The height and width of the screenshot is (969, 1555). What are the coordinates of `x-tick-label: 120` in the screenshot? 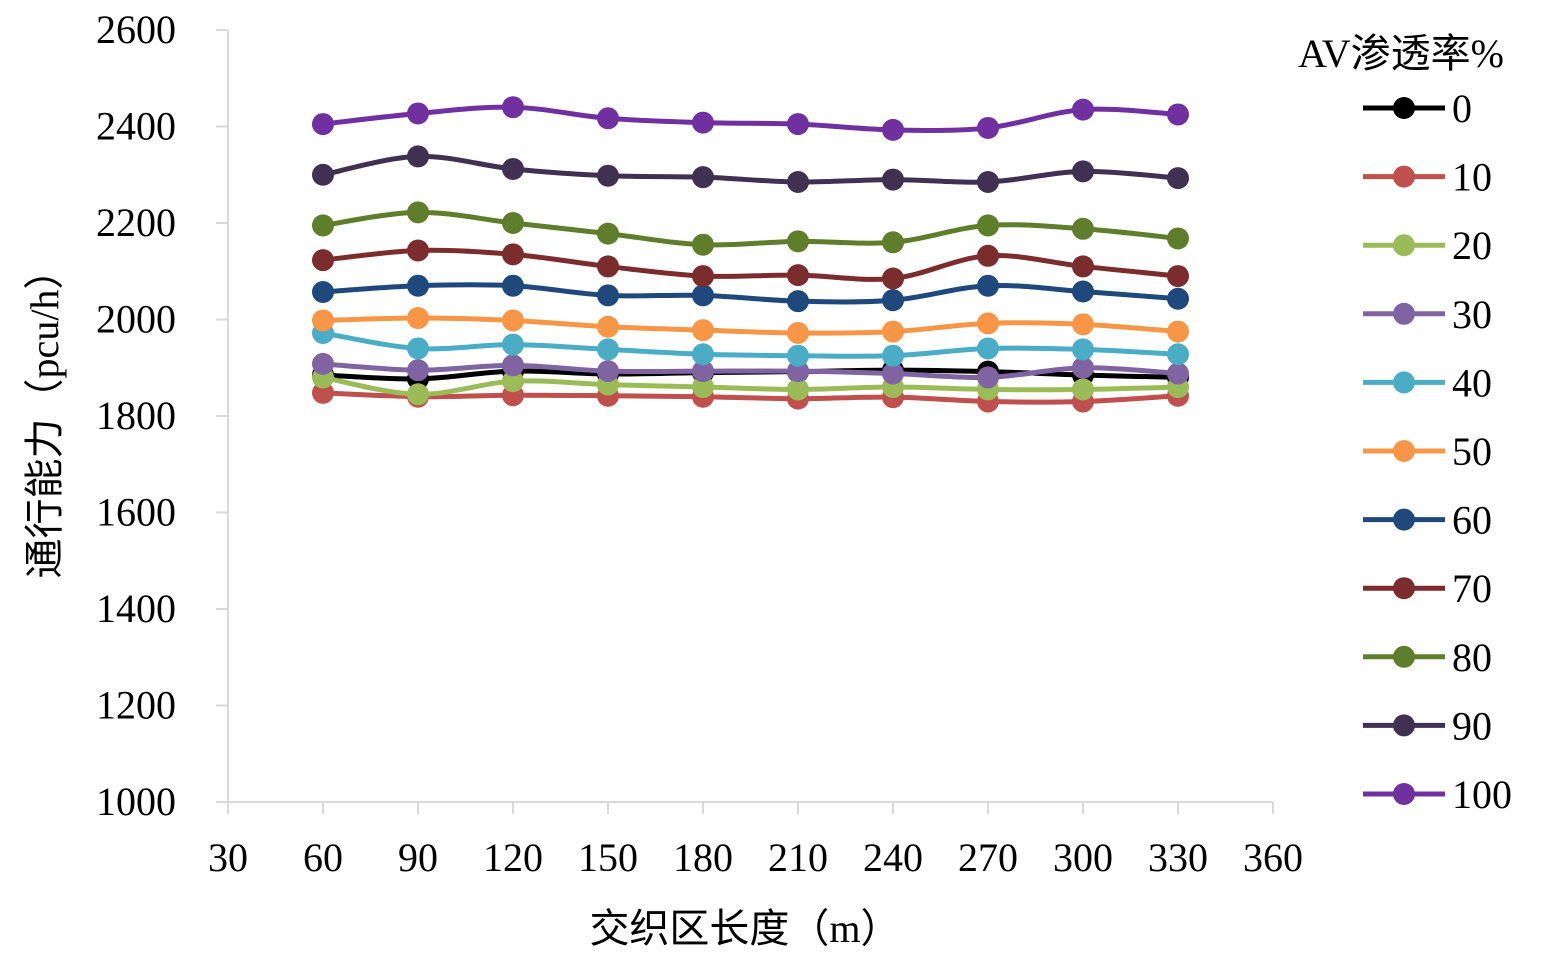 It's located at (513, 857).